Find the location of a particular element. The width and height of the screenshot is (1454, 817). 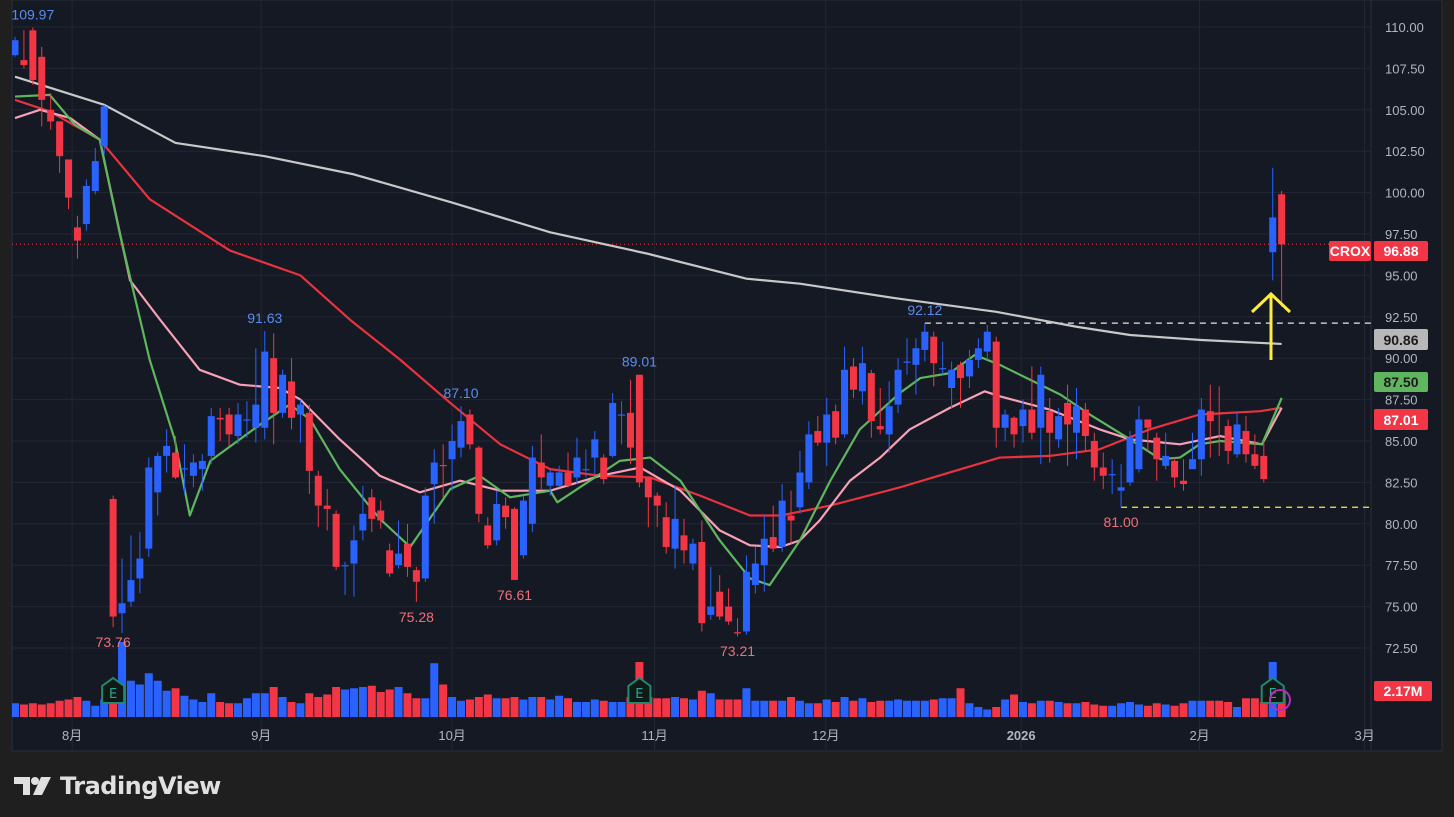

price-extreme-label: 109.97 is located at coordinates (32, 14).